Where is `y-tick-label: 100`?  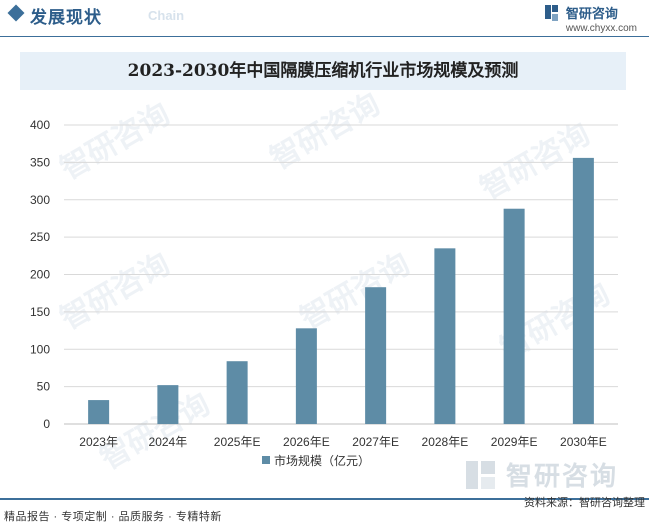
y-tick-label: 100 is located at coordinates (40, 349).